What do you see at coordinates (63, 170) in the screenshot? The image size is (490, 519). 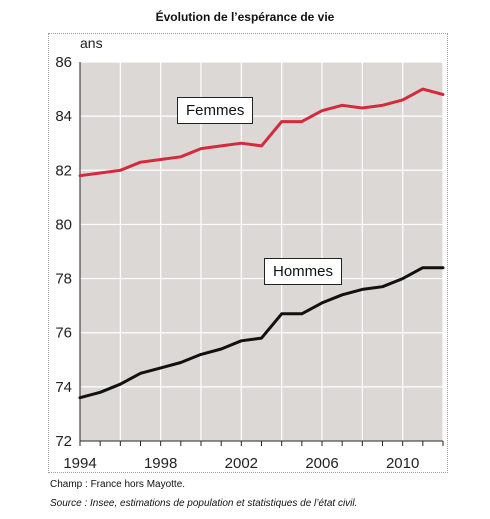 I see `y-tick-label: 82` at bounding box center [63, 170].